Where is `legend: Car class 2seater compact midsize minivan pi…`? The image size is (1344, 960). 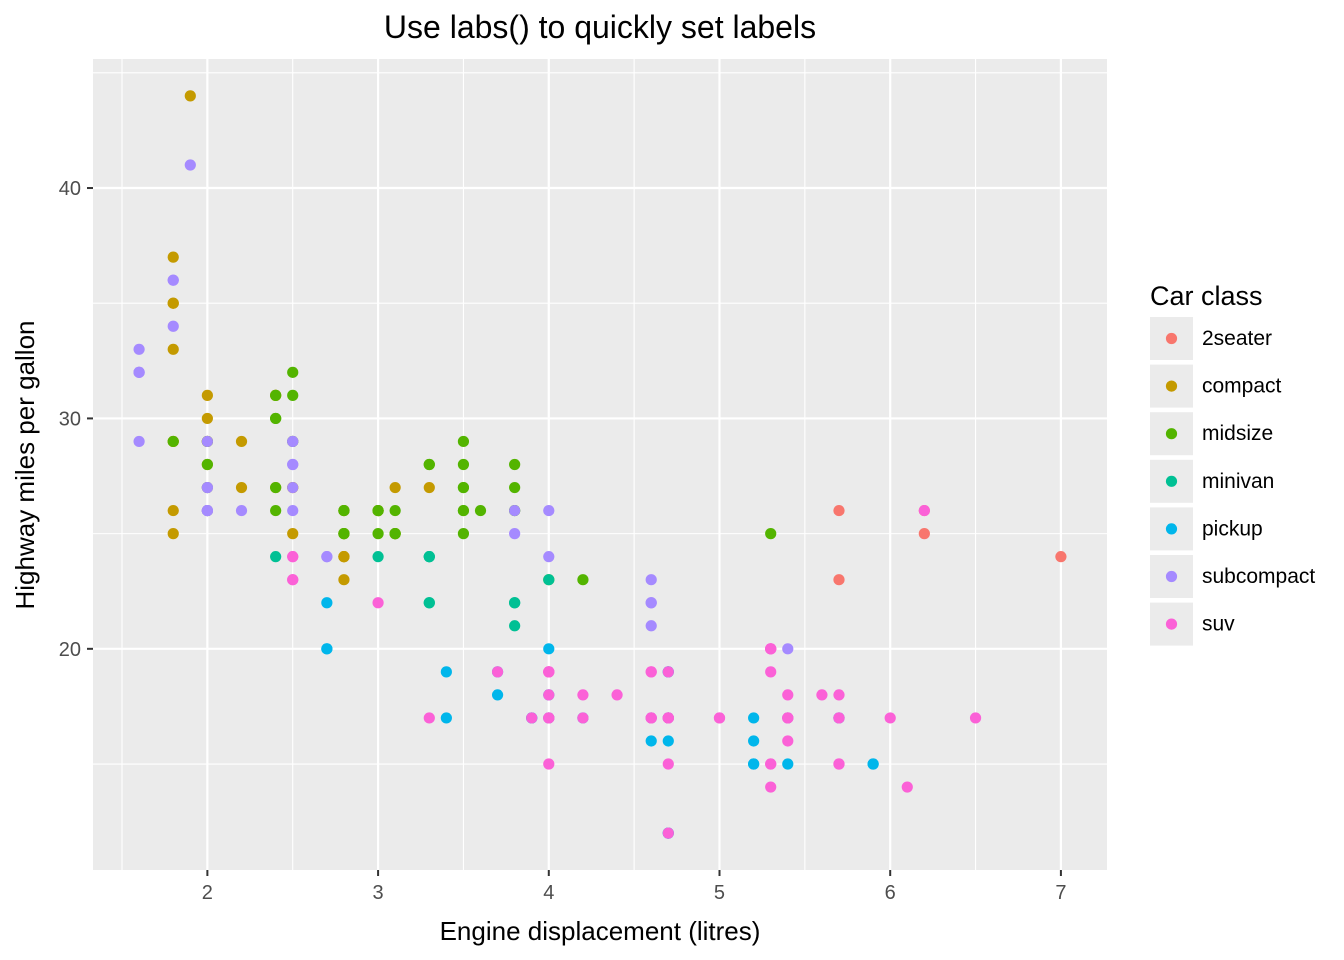
legend: Car class 2seater compact midsize minivan pi… is located at coordinates (1232, 463).